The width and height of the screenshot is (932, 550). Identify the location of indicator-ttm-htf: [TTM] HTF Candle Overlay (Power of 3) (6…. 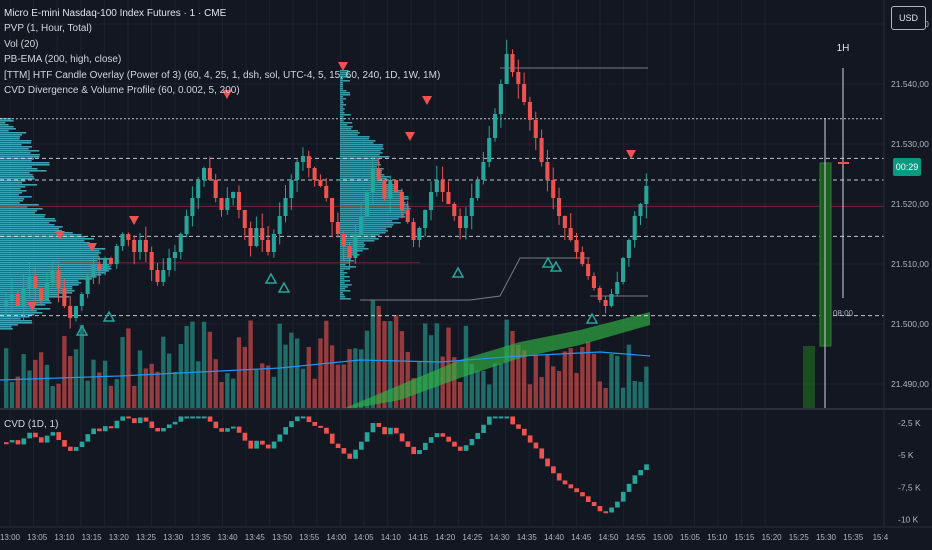
(222, 75).